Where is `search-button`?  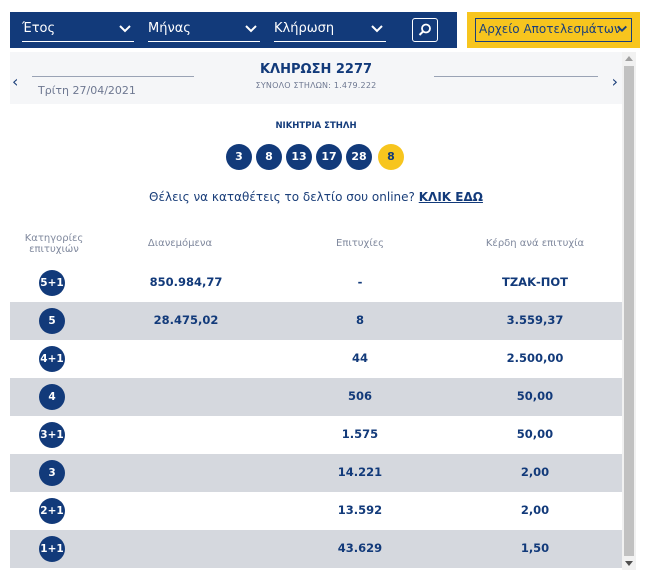
search-button is located at coordinates (425, 30).